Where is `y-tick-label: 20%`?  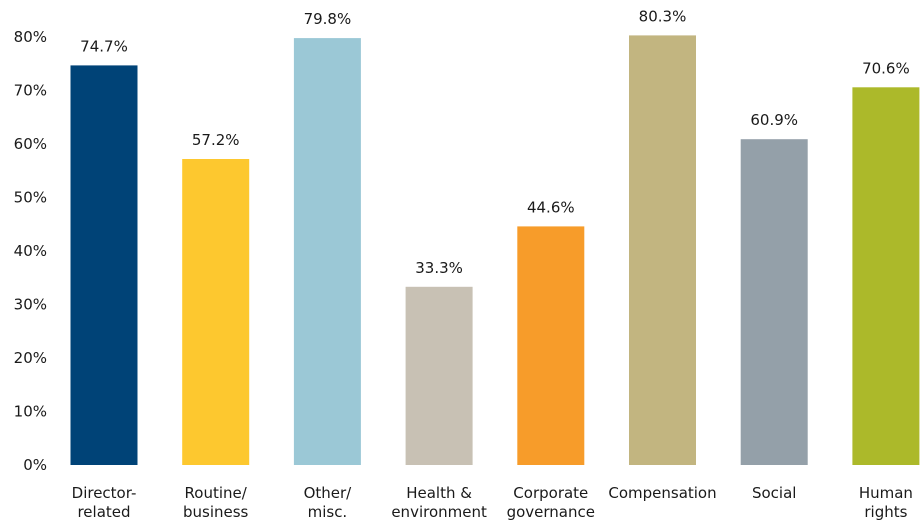
y-tick-label: 20% is located at coordinates (30, 358).